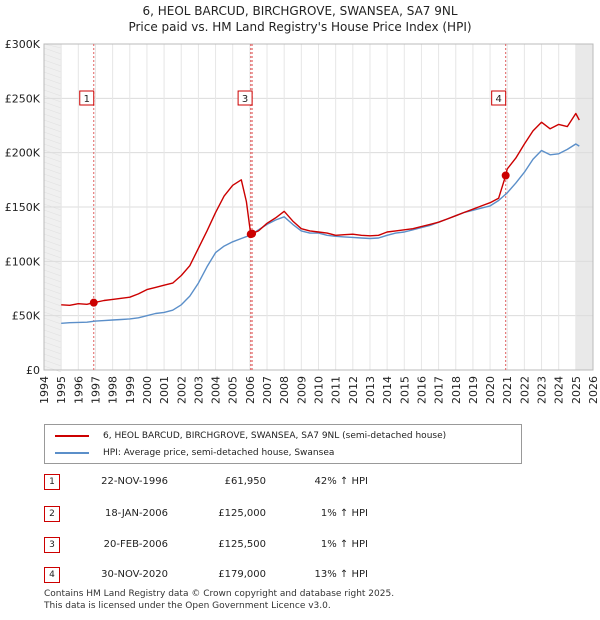 The height and width of the screenshot is (620, 600). I want to click on x-tick-label: 2009, so click(301, 390).